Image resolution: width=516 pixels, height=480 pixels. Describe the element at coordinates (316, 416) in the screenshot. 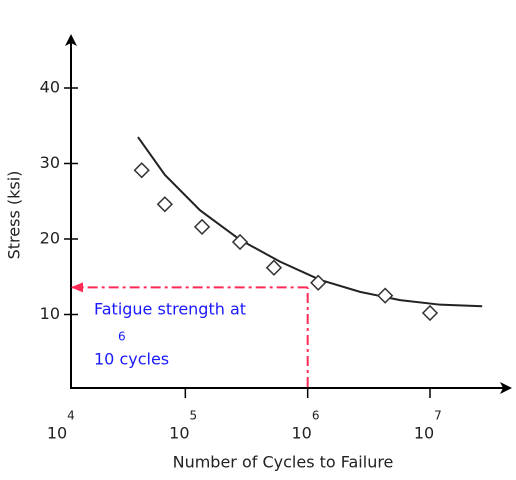

I see `x-tick-sup: 6` at that location.